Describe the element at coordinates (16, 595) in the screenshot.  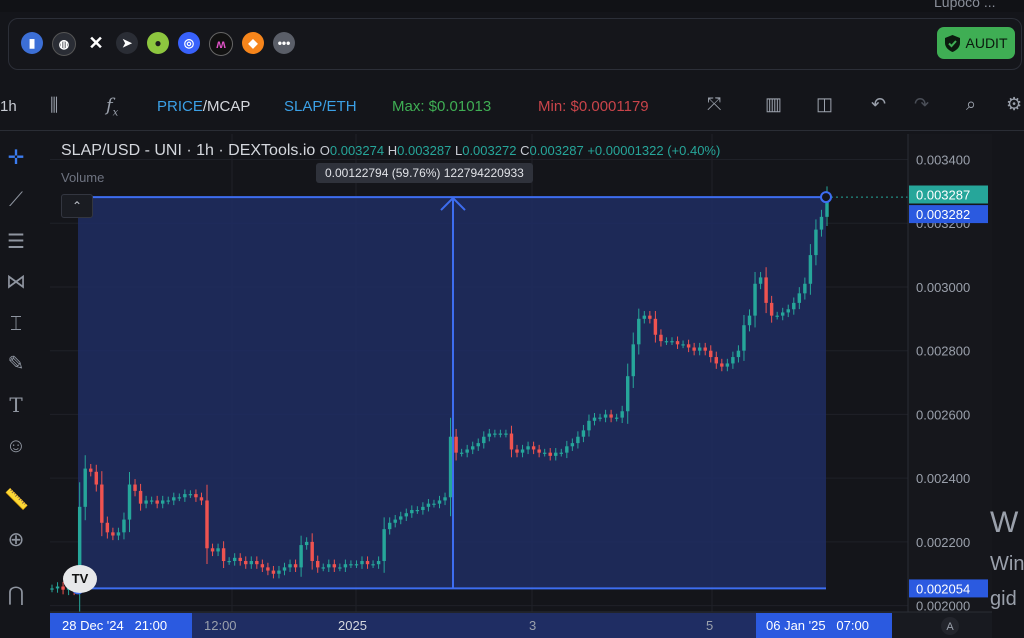
I see `magnet-icon: ⋂` at that location.